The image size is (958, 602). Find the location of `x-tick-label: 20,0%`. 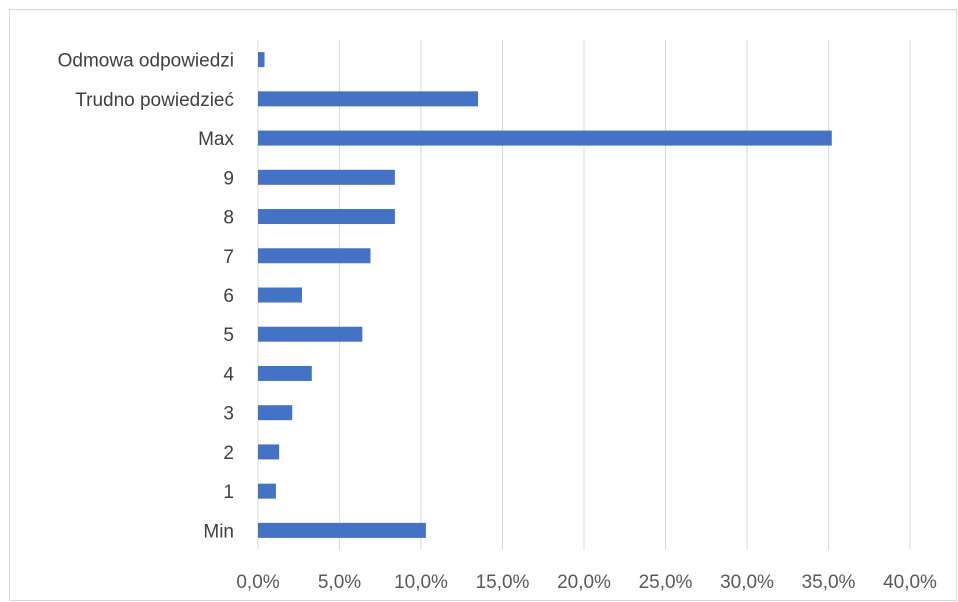

x-tick-label: 20,0% is located at coordinates (584, 582).